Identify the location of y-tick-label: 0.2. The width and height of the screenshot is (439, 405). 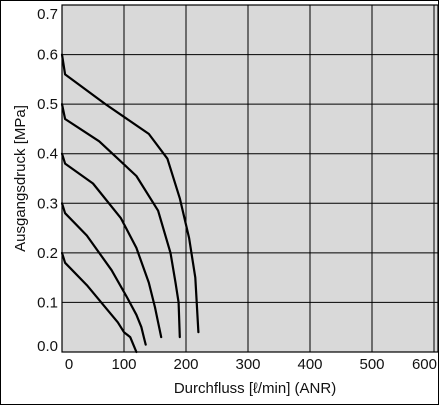
(47, 253).